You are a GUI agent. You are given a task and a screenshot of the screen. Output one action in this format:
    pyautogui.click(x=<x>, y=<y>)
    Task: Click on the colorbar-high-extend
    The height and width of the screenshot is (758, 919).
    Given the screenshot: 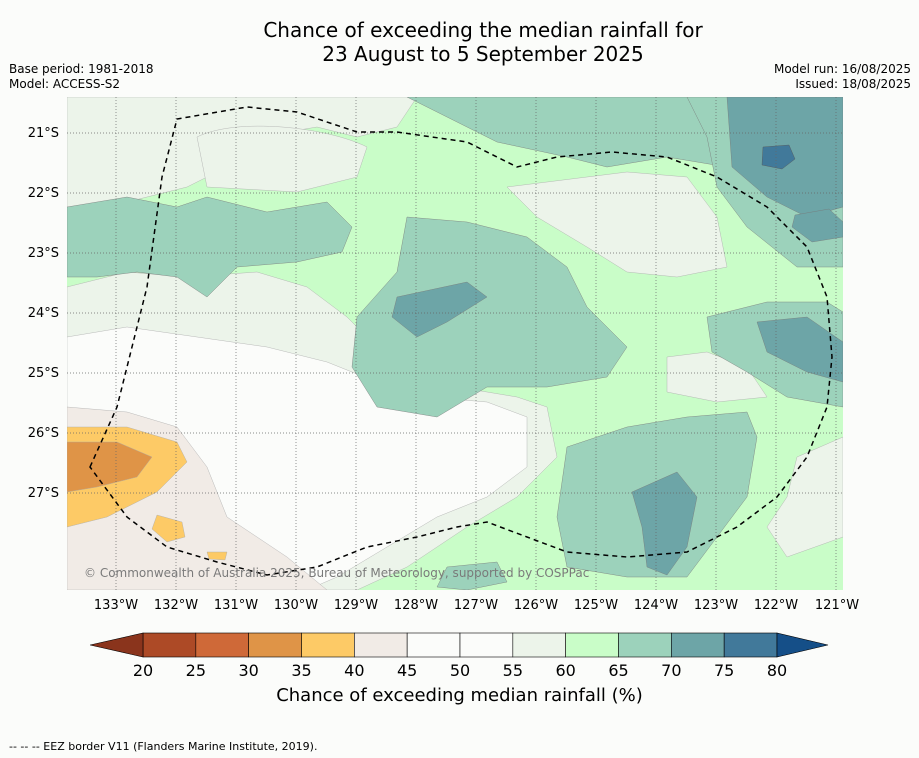 What is the action you would take?
    pyautogui.click(x=802, y=645)
    